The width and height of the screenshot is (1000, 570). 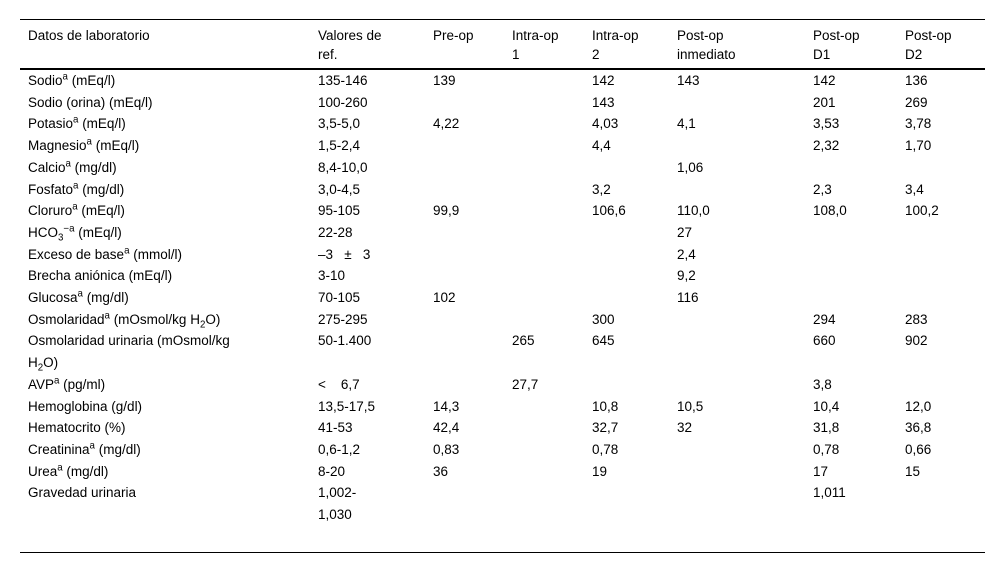 I want to click on column-header-ref: Valores de ref., so click(x=375, y=44).